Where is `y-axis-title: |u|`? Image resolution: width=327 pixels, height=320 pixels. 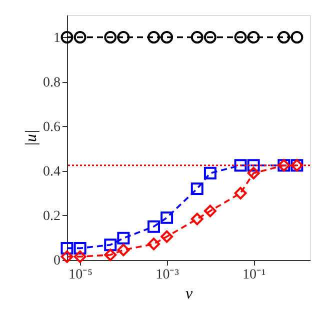
y-axis-title: |u| is located at coordinates (31, 138).